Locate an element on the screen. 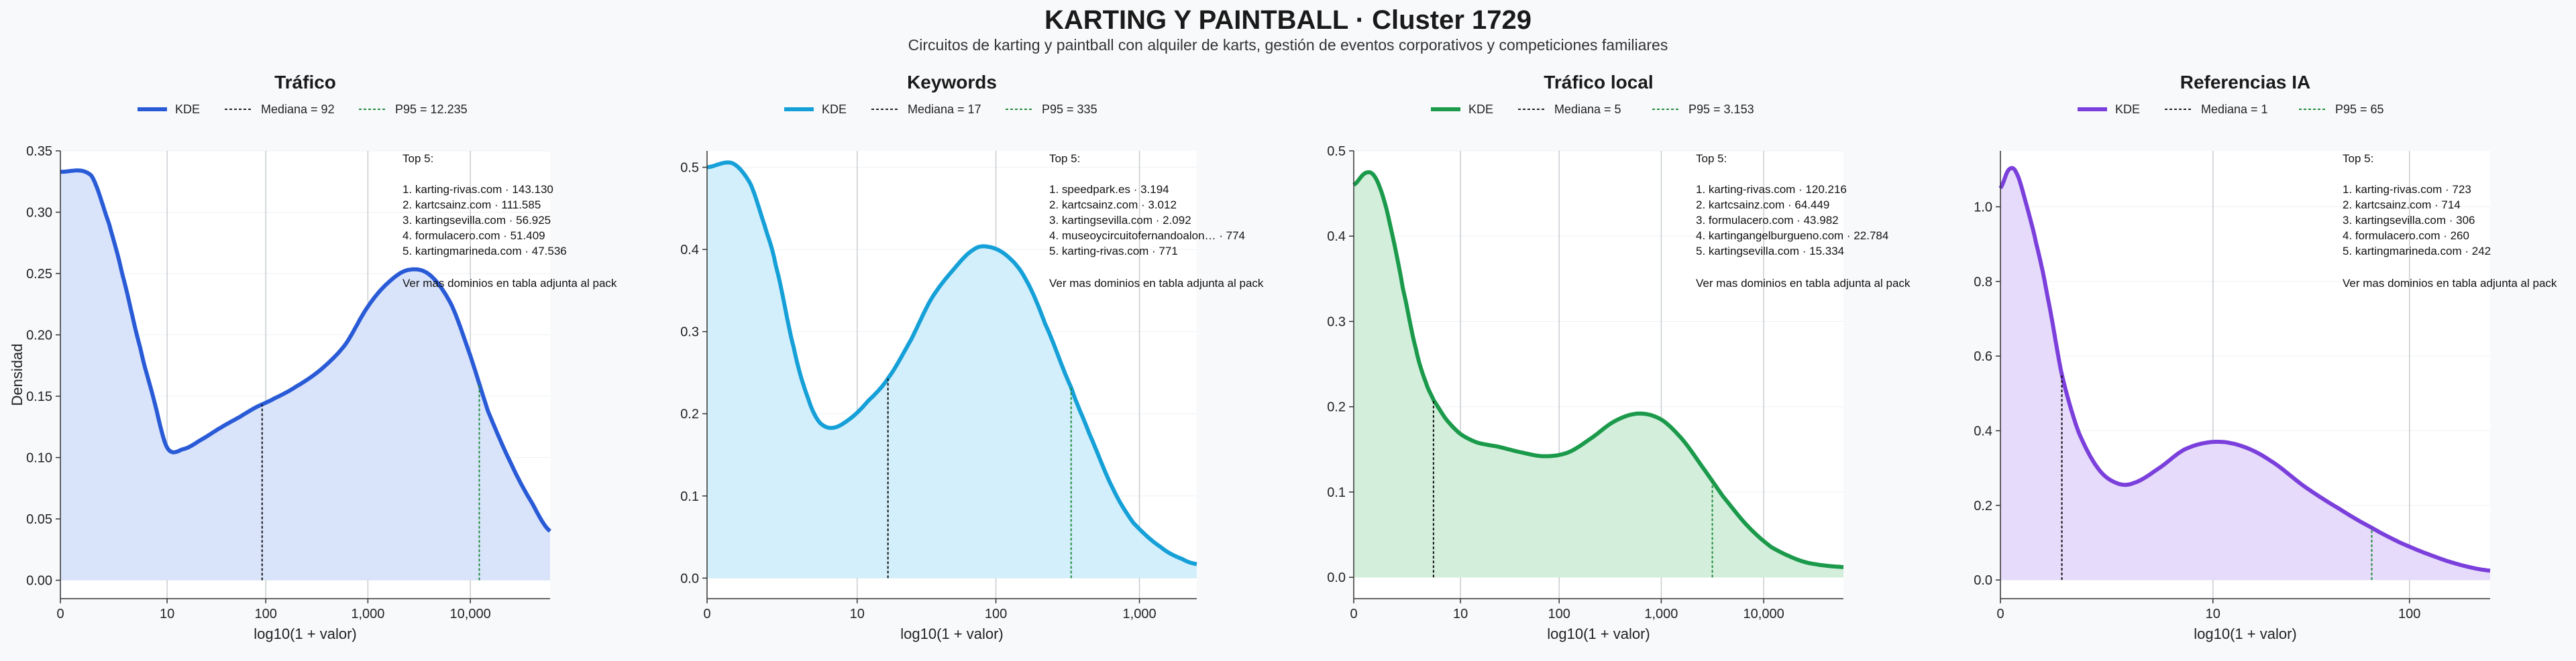 This screenshot has width=2576, height=661. chart-title: Tráfico is located at coordinates (305, 82).